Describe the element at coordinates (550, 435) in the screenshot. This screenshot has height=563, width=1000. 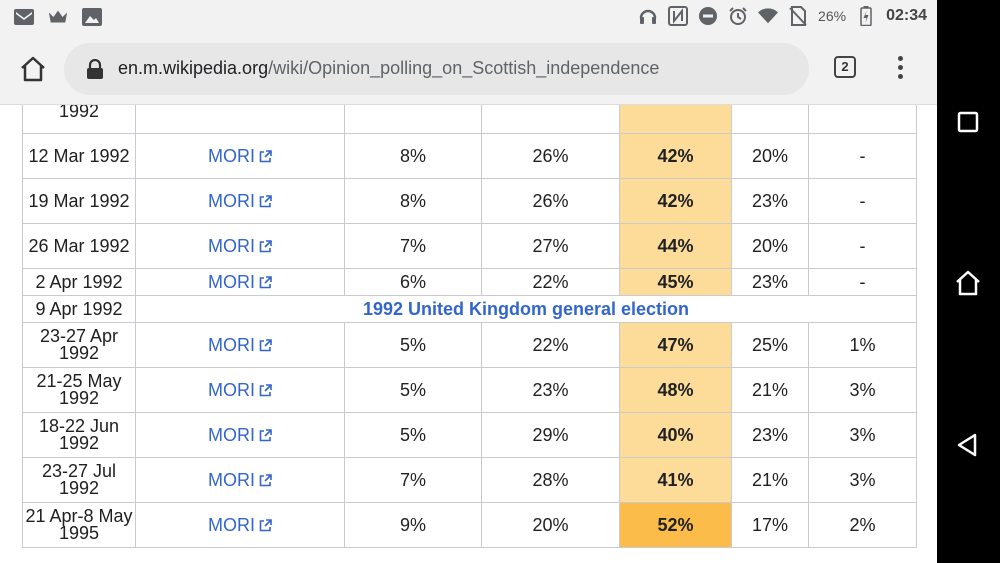
I see `value-cell: 29%` at that location.